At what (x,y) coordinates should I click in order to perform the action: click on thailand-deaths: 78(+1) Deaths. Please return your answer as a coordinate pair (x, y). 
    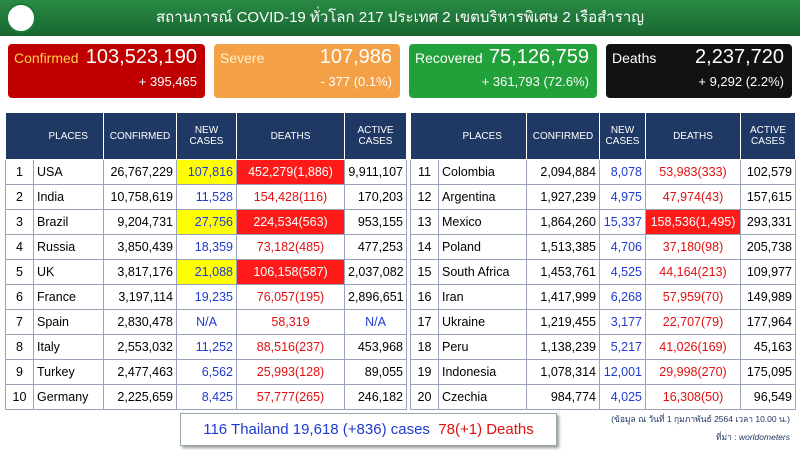
    Looking at the image, I should click on (486, 429).